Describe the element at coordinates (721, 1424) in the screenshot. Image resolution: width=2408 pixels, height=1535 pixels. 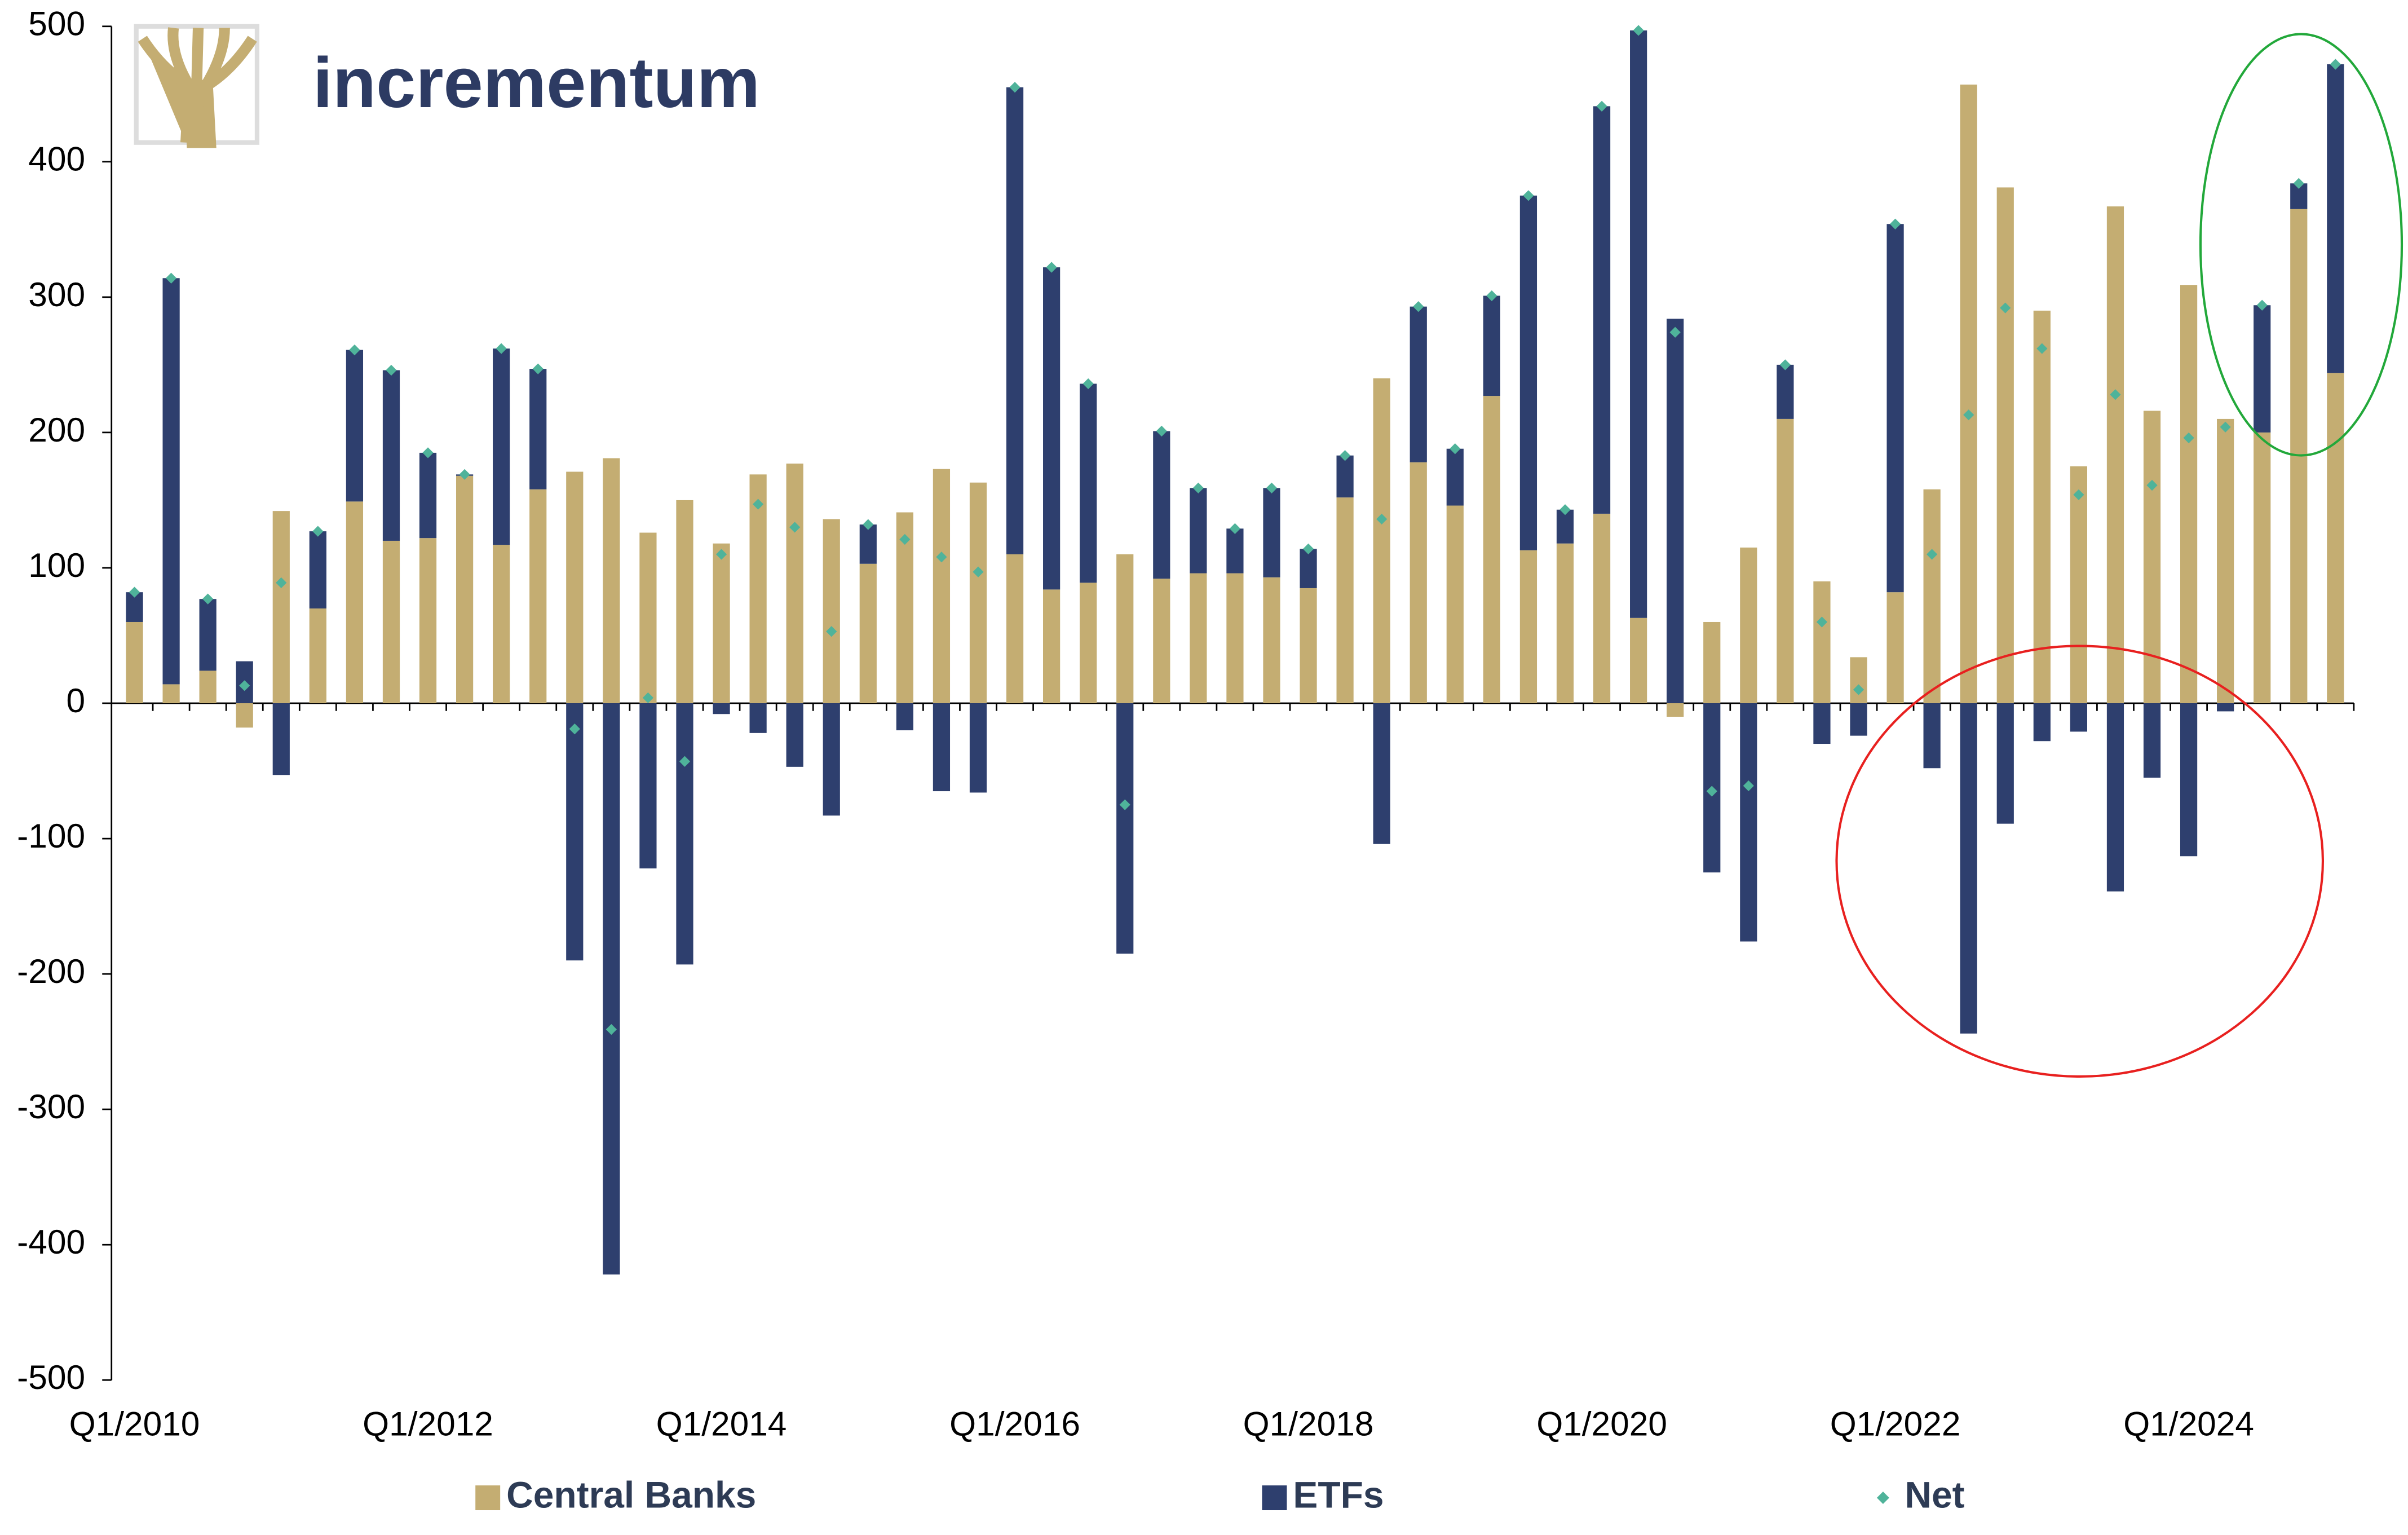
I see `x-tick-label: Q1/2014` at that location.